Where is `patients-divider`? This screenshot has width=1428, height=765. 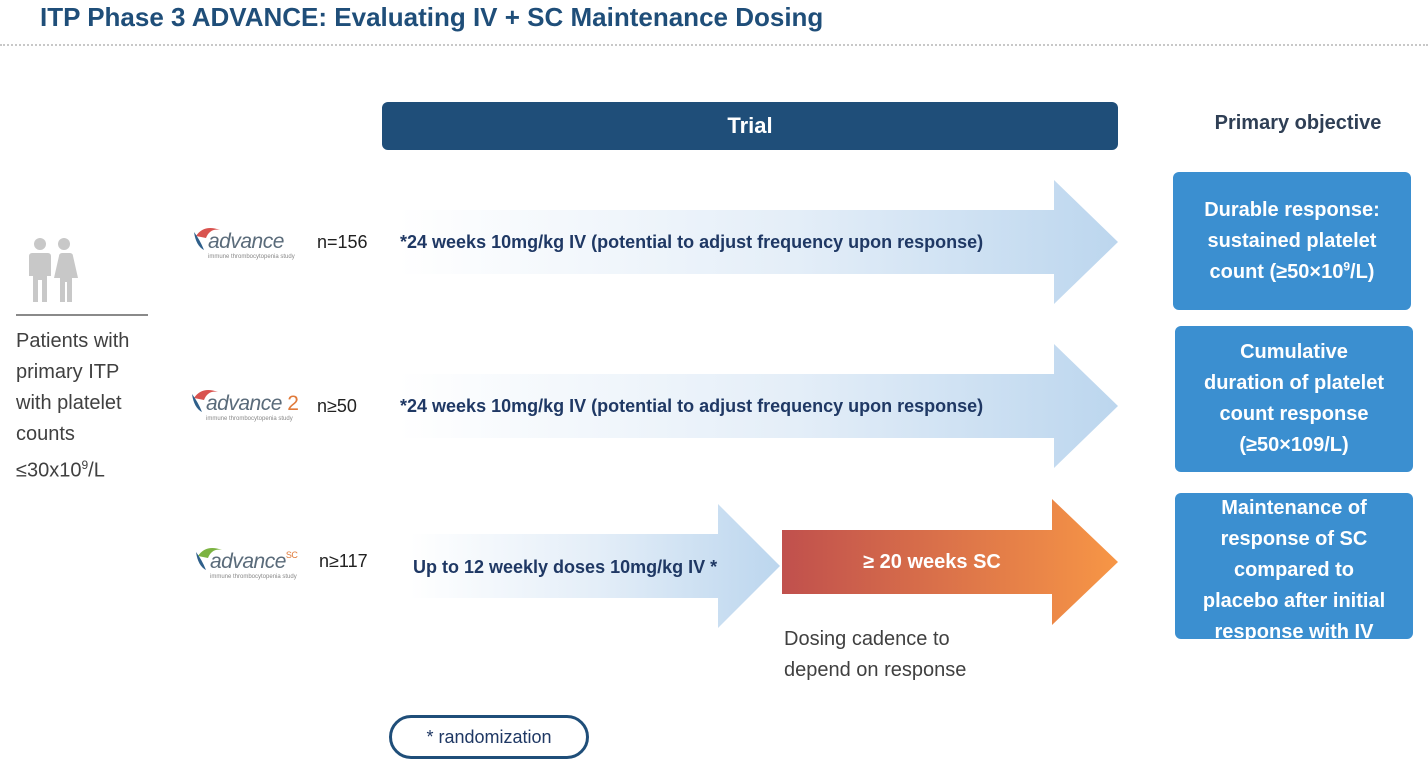
patients-divider is located at coordinates (82, 315).